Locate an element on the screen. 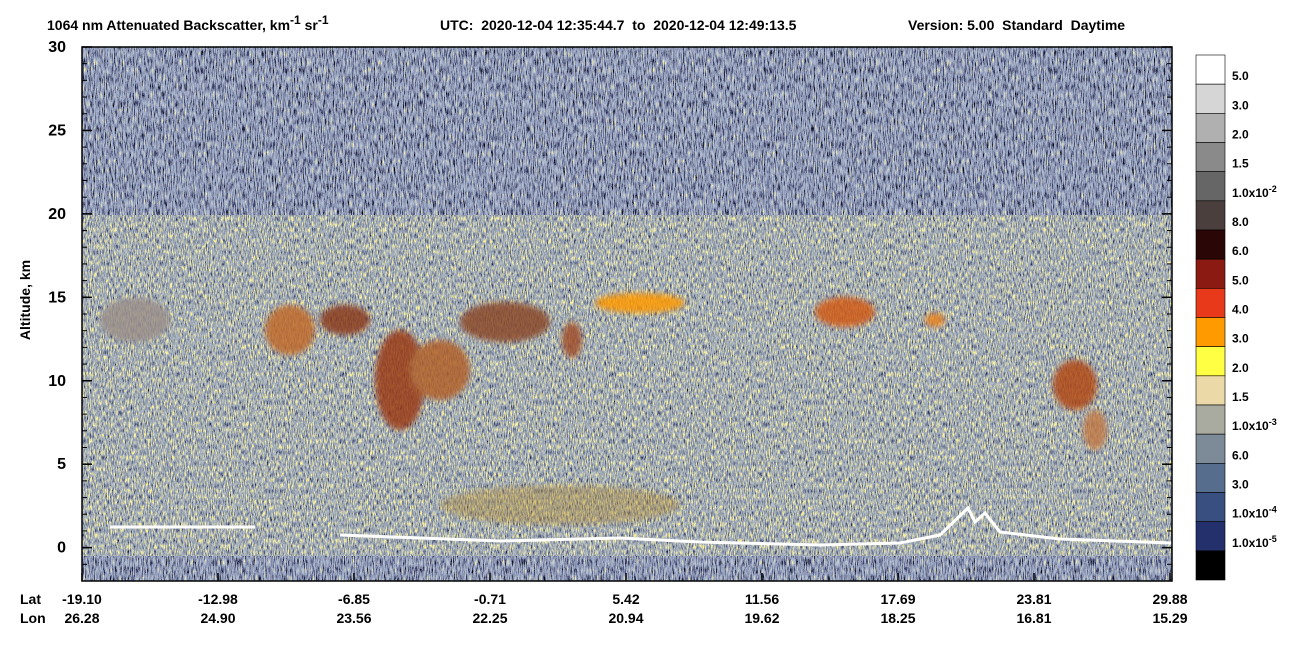  colorbar-label: 1.0x10⁻³ is located at coordinates (1254, 425).